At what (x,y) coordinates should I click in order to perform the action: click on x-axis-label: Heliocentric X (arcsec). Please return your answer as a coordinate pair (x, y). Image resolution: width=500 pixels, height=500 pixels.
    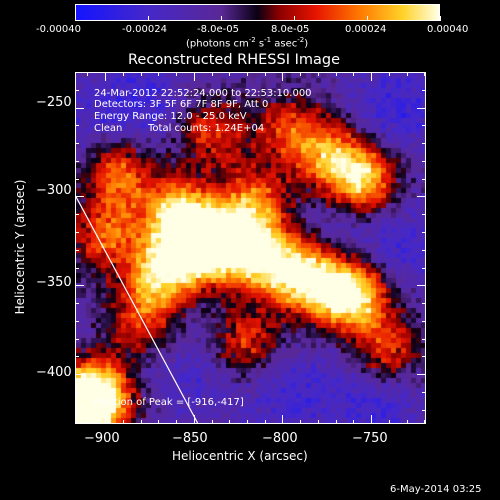
    Looking at the image, I should click on (240, 456).